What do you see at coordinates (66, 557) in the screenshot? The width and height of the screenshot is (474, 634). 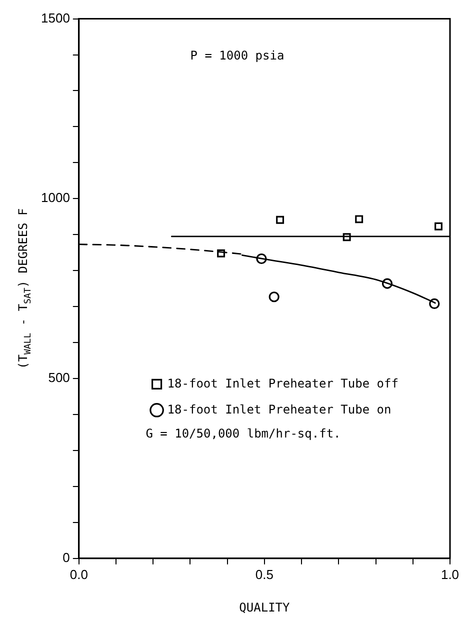 I see `y-tick-label: 0` at bounding box center [66, 557].